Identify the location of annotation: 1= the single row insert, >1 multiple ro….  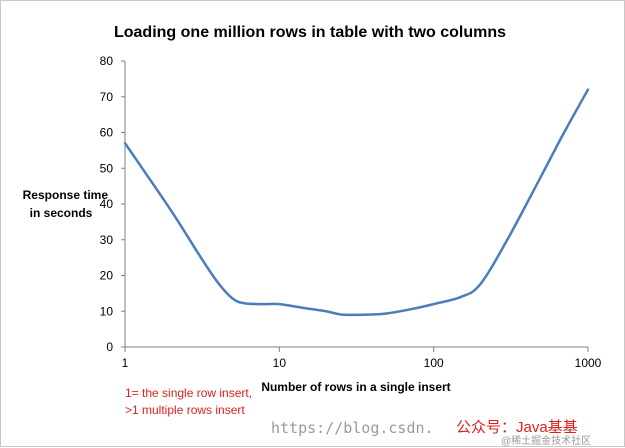
(190, 401).